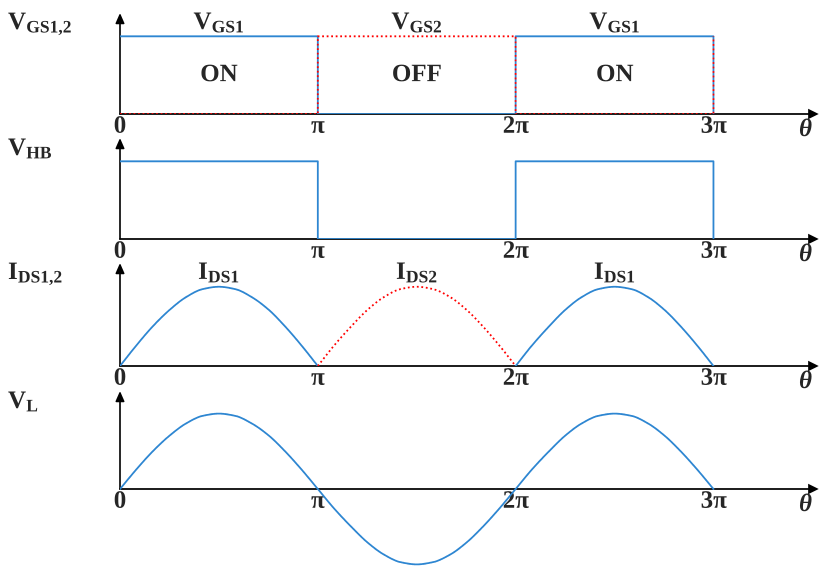  What do you see at coordinates (35, 274) in the screenshot?
I see `y-axis-title: I$_{DS1,2}$` at bounding box center [35, 274].